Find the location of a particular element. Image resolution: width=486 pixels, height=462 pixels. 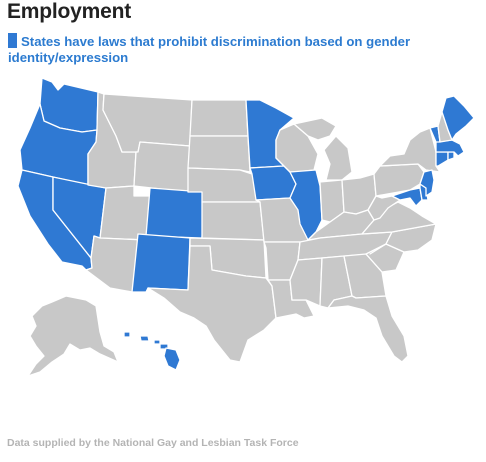

state-nm is located at coordinates (161, 263).